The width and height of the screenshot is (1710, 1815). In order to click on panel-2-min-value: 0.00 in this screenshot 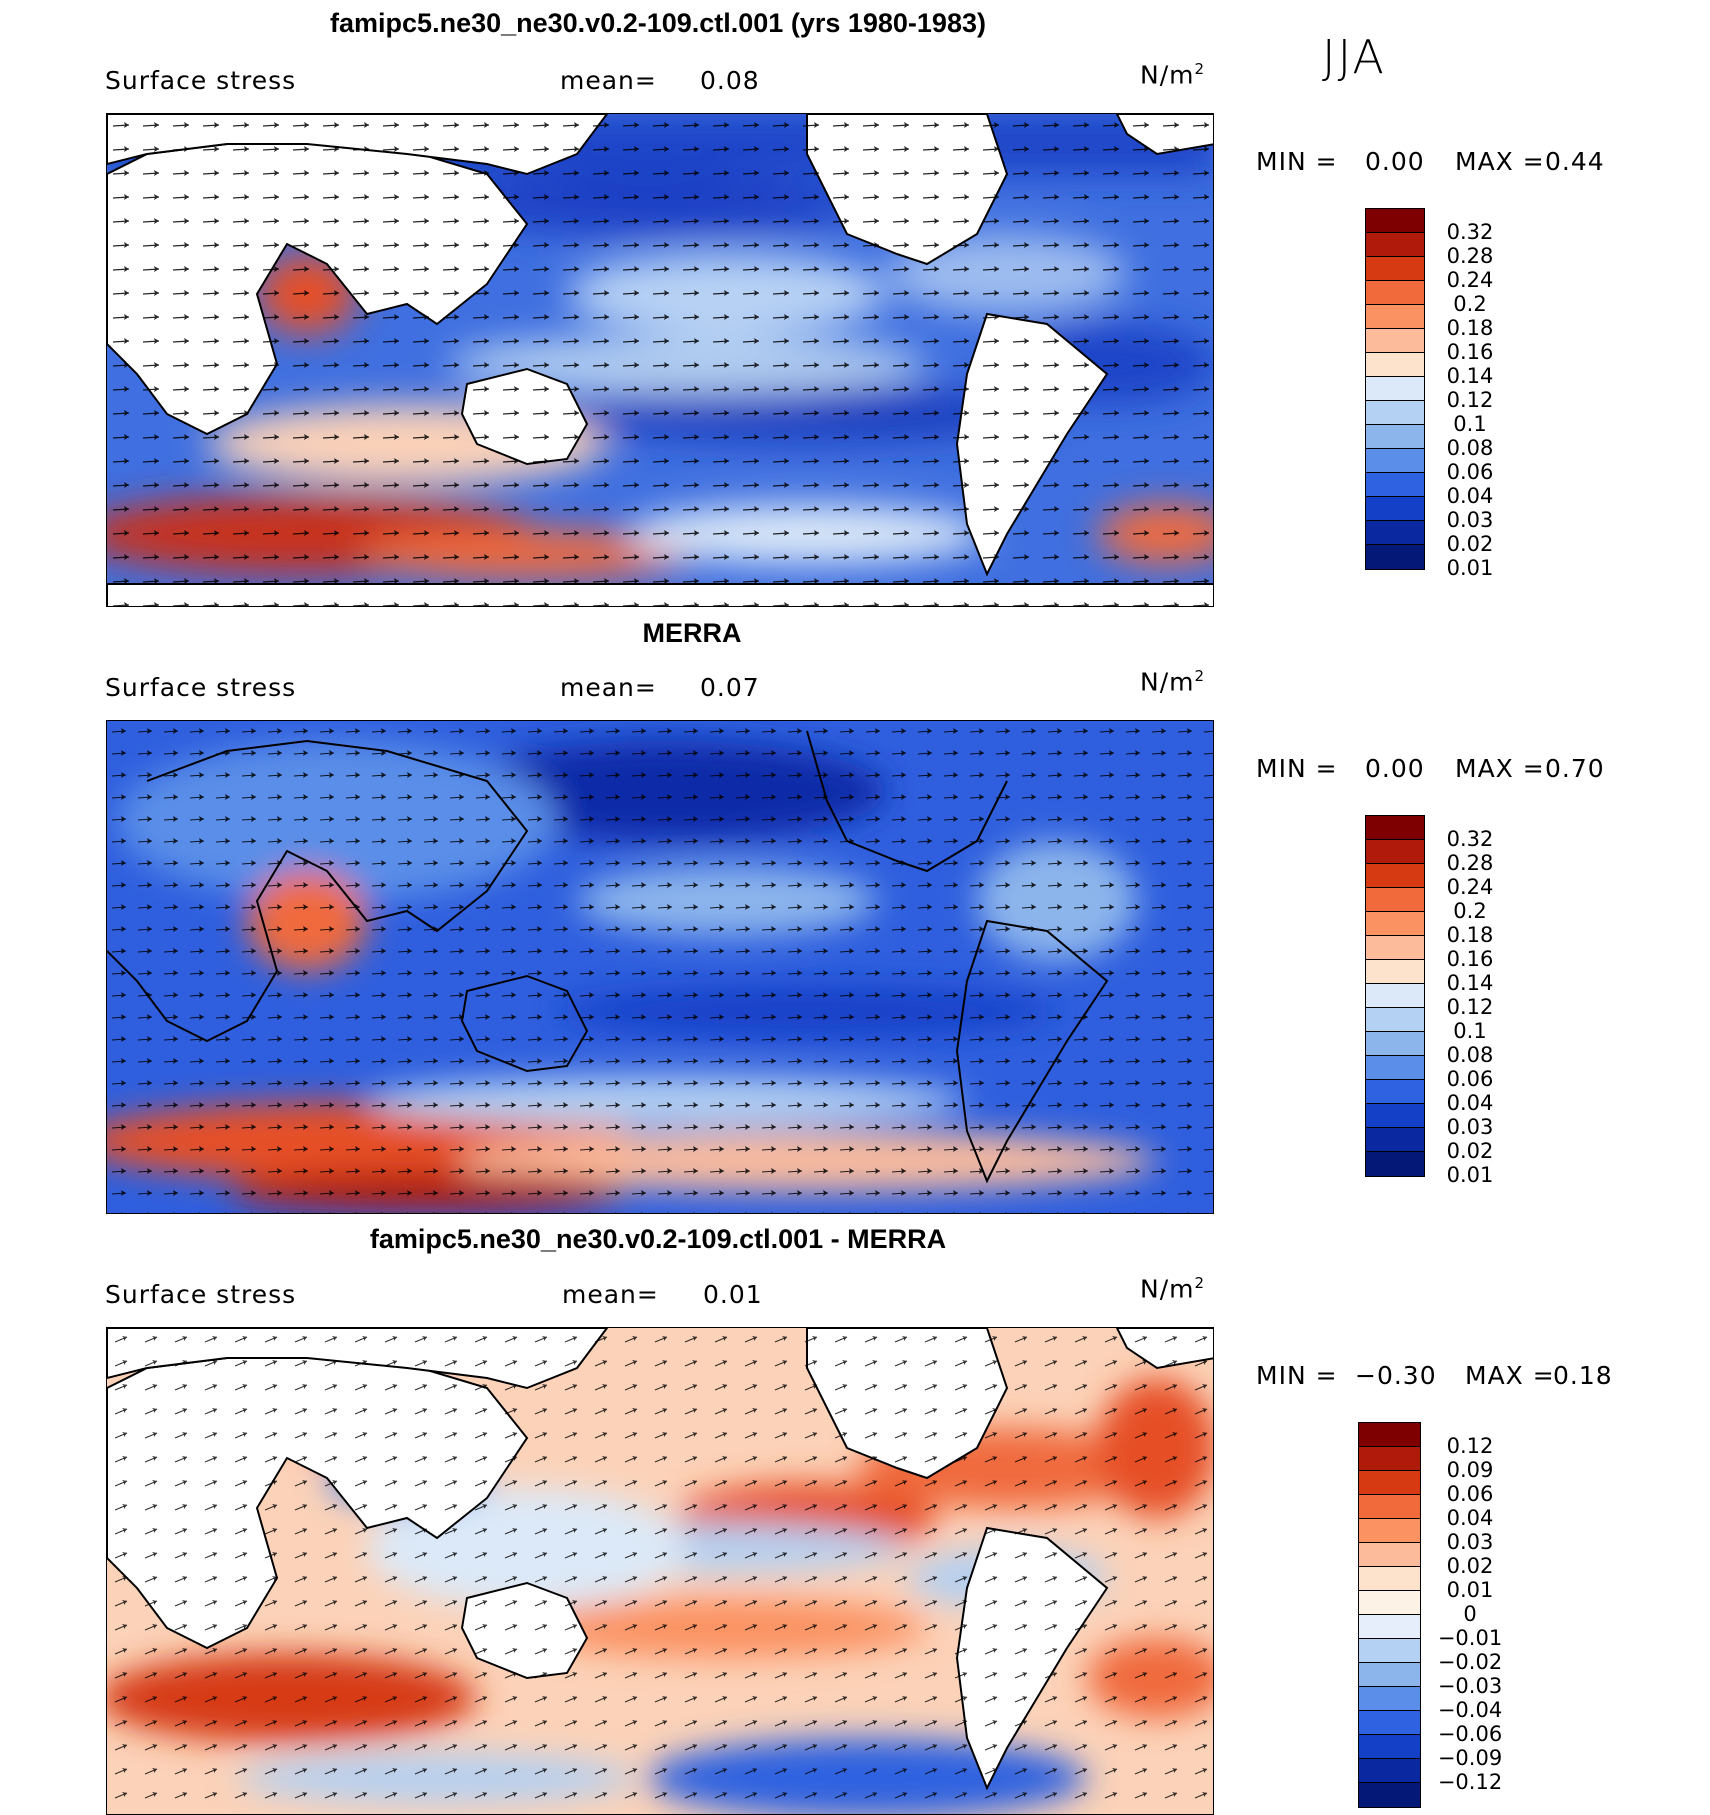, I will do `click(1395, 768)`.